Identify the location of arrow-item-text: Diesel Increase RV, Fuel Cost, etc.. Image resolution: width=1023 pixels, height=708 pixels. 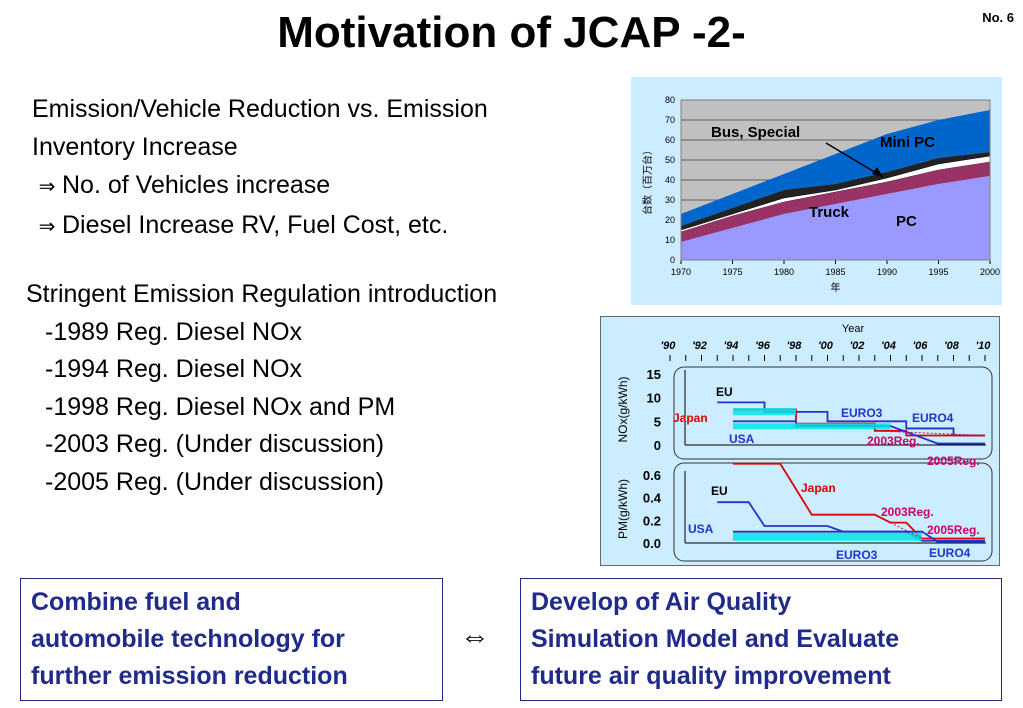
(255, 225).